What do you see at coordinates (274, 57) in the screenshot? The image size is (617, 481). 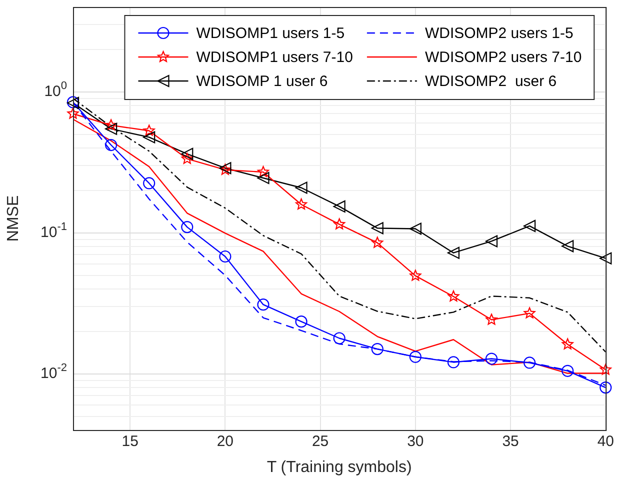 I see `legend-label: WDISOMP1 users 7-10` at bounding box center [274, 57].